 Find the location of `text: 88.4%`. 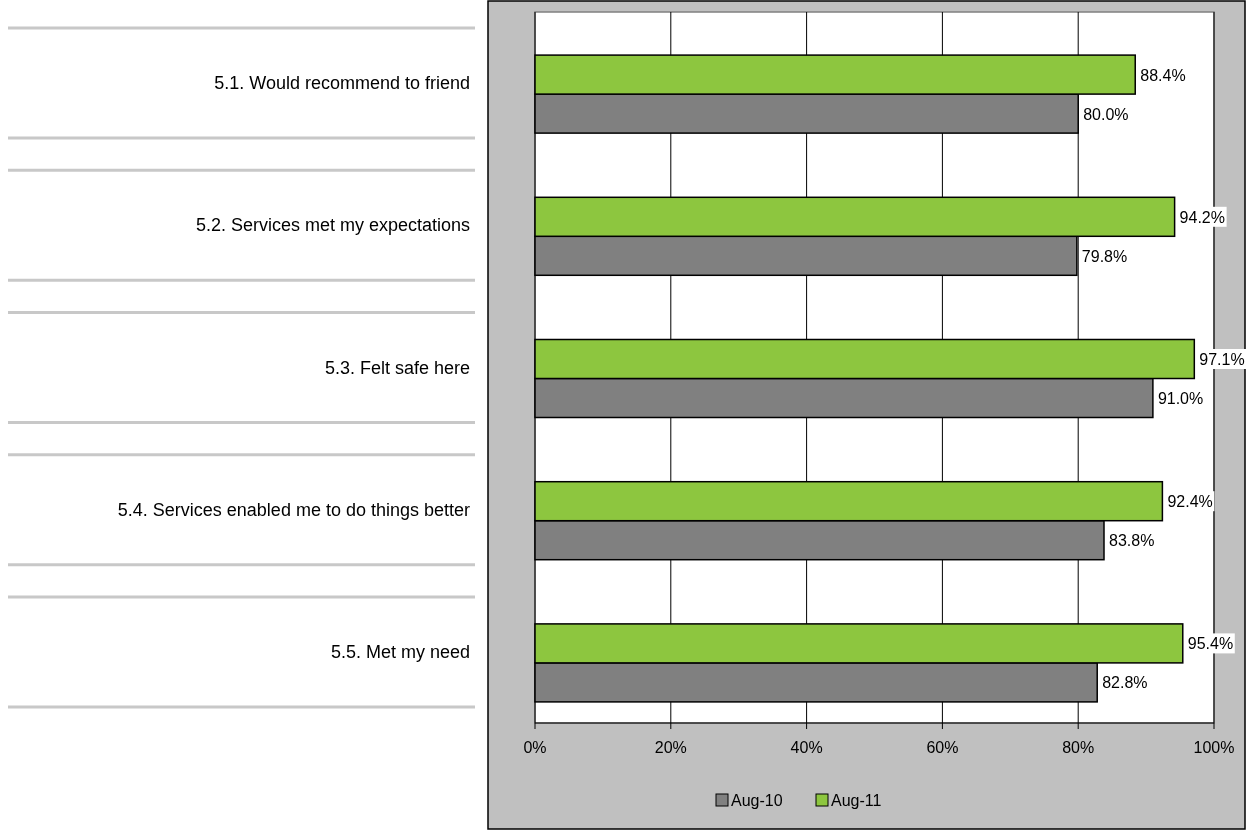

text: 88.4% is located at coordinates (1163, 75).